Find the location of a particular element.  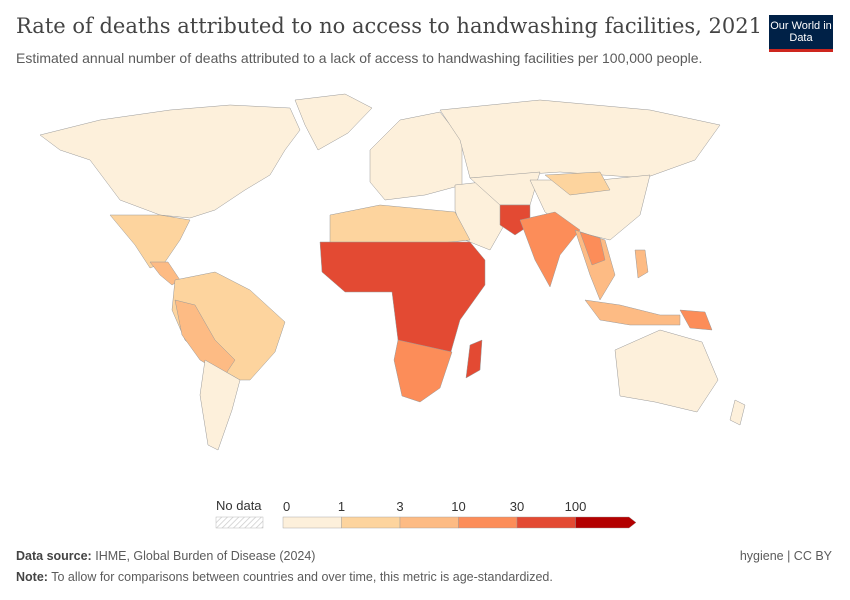

source-label: Data source: is located at coordinates (54, 556).